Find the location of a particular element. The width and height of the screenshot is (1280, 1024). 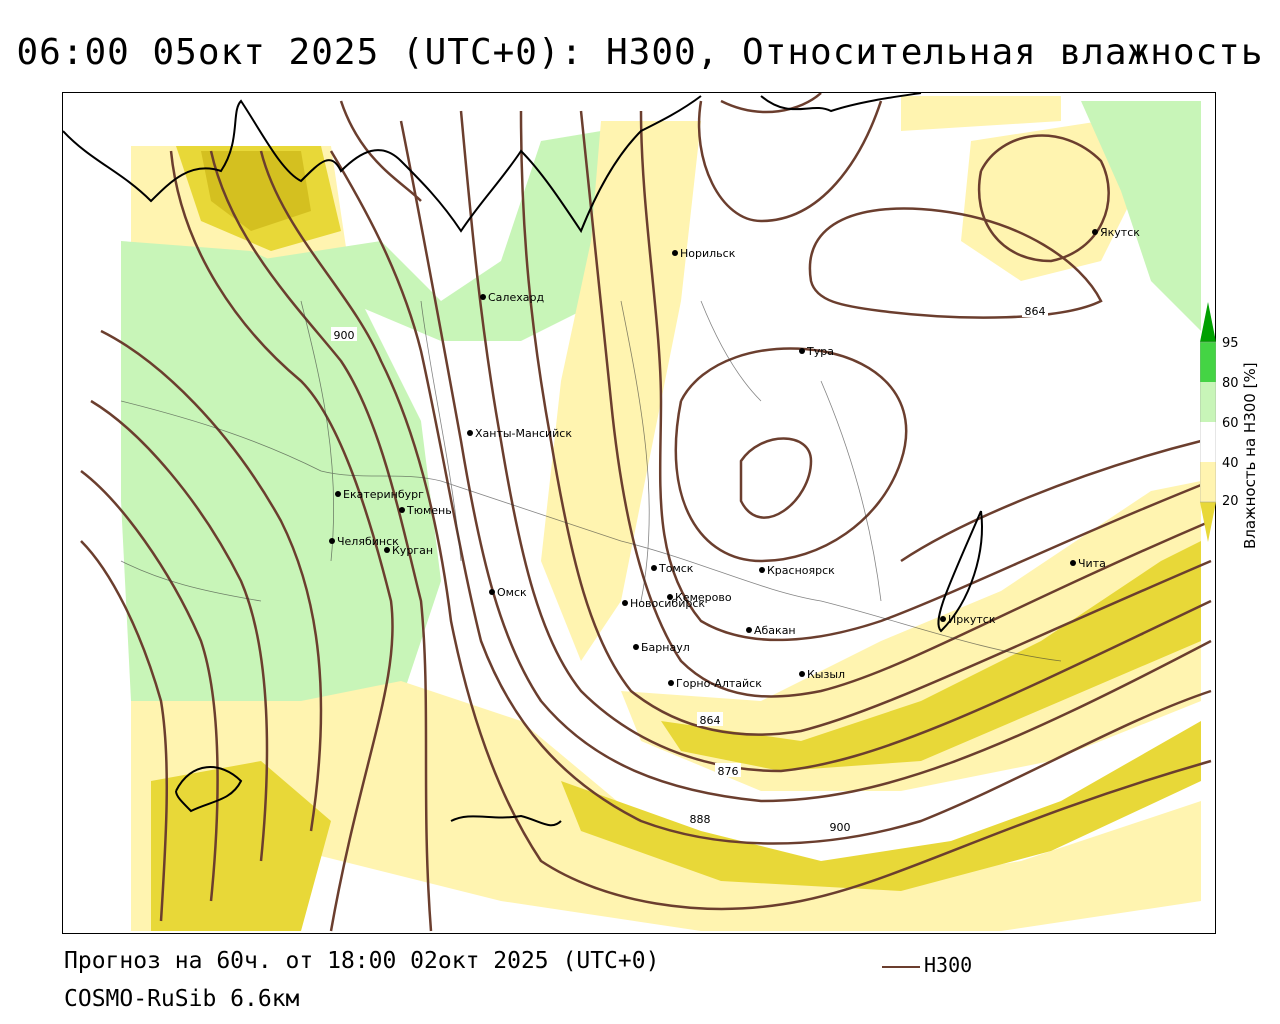

city-label: Красноярск is located at coordinates (801, 570).